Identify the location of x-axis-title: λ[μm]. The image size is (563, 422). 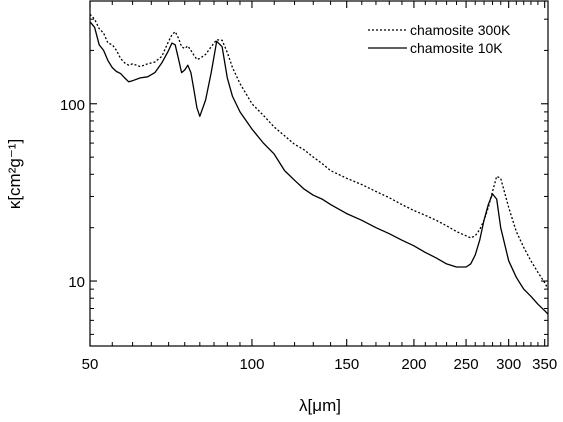
(320, 405).